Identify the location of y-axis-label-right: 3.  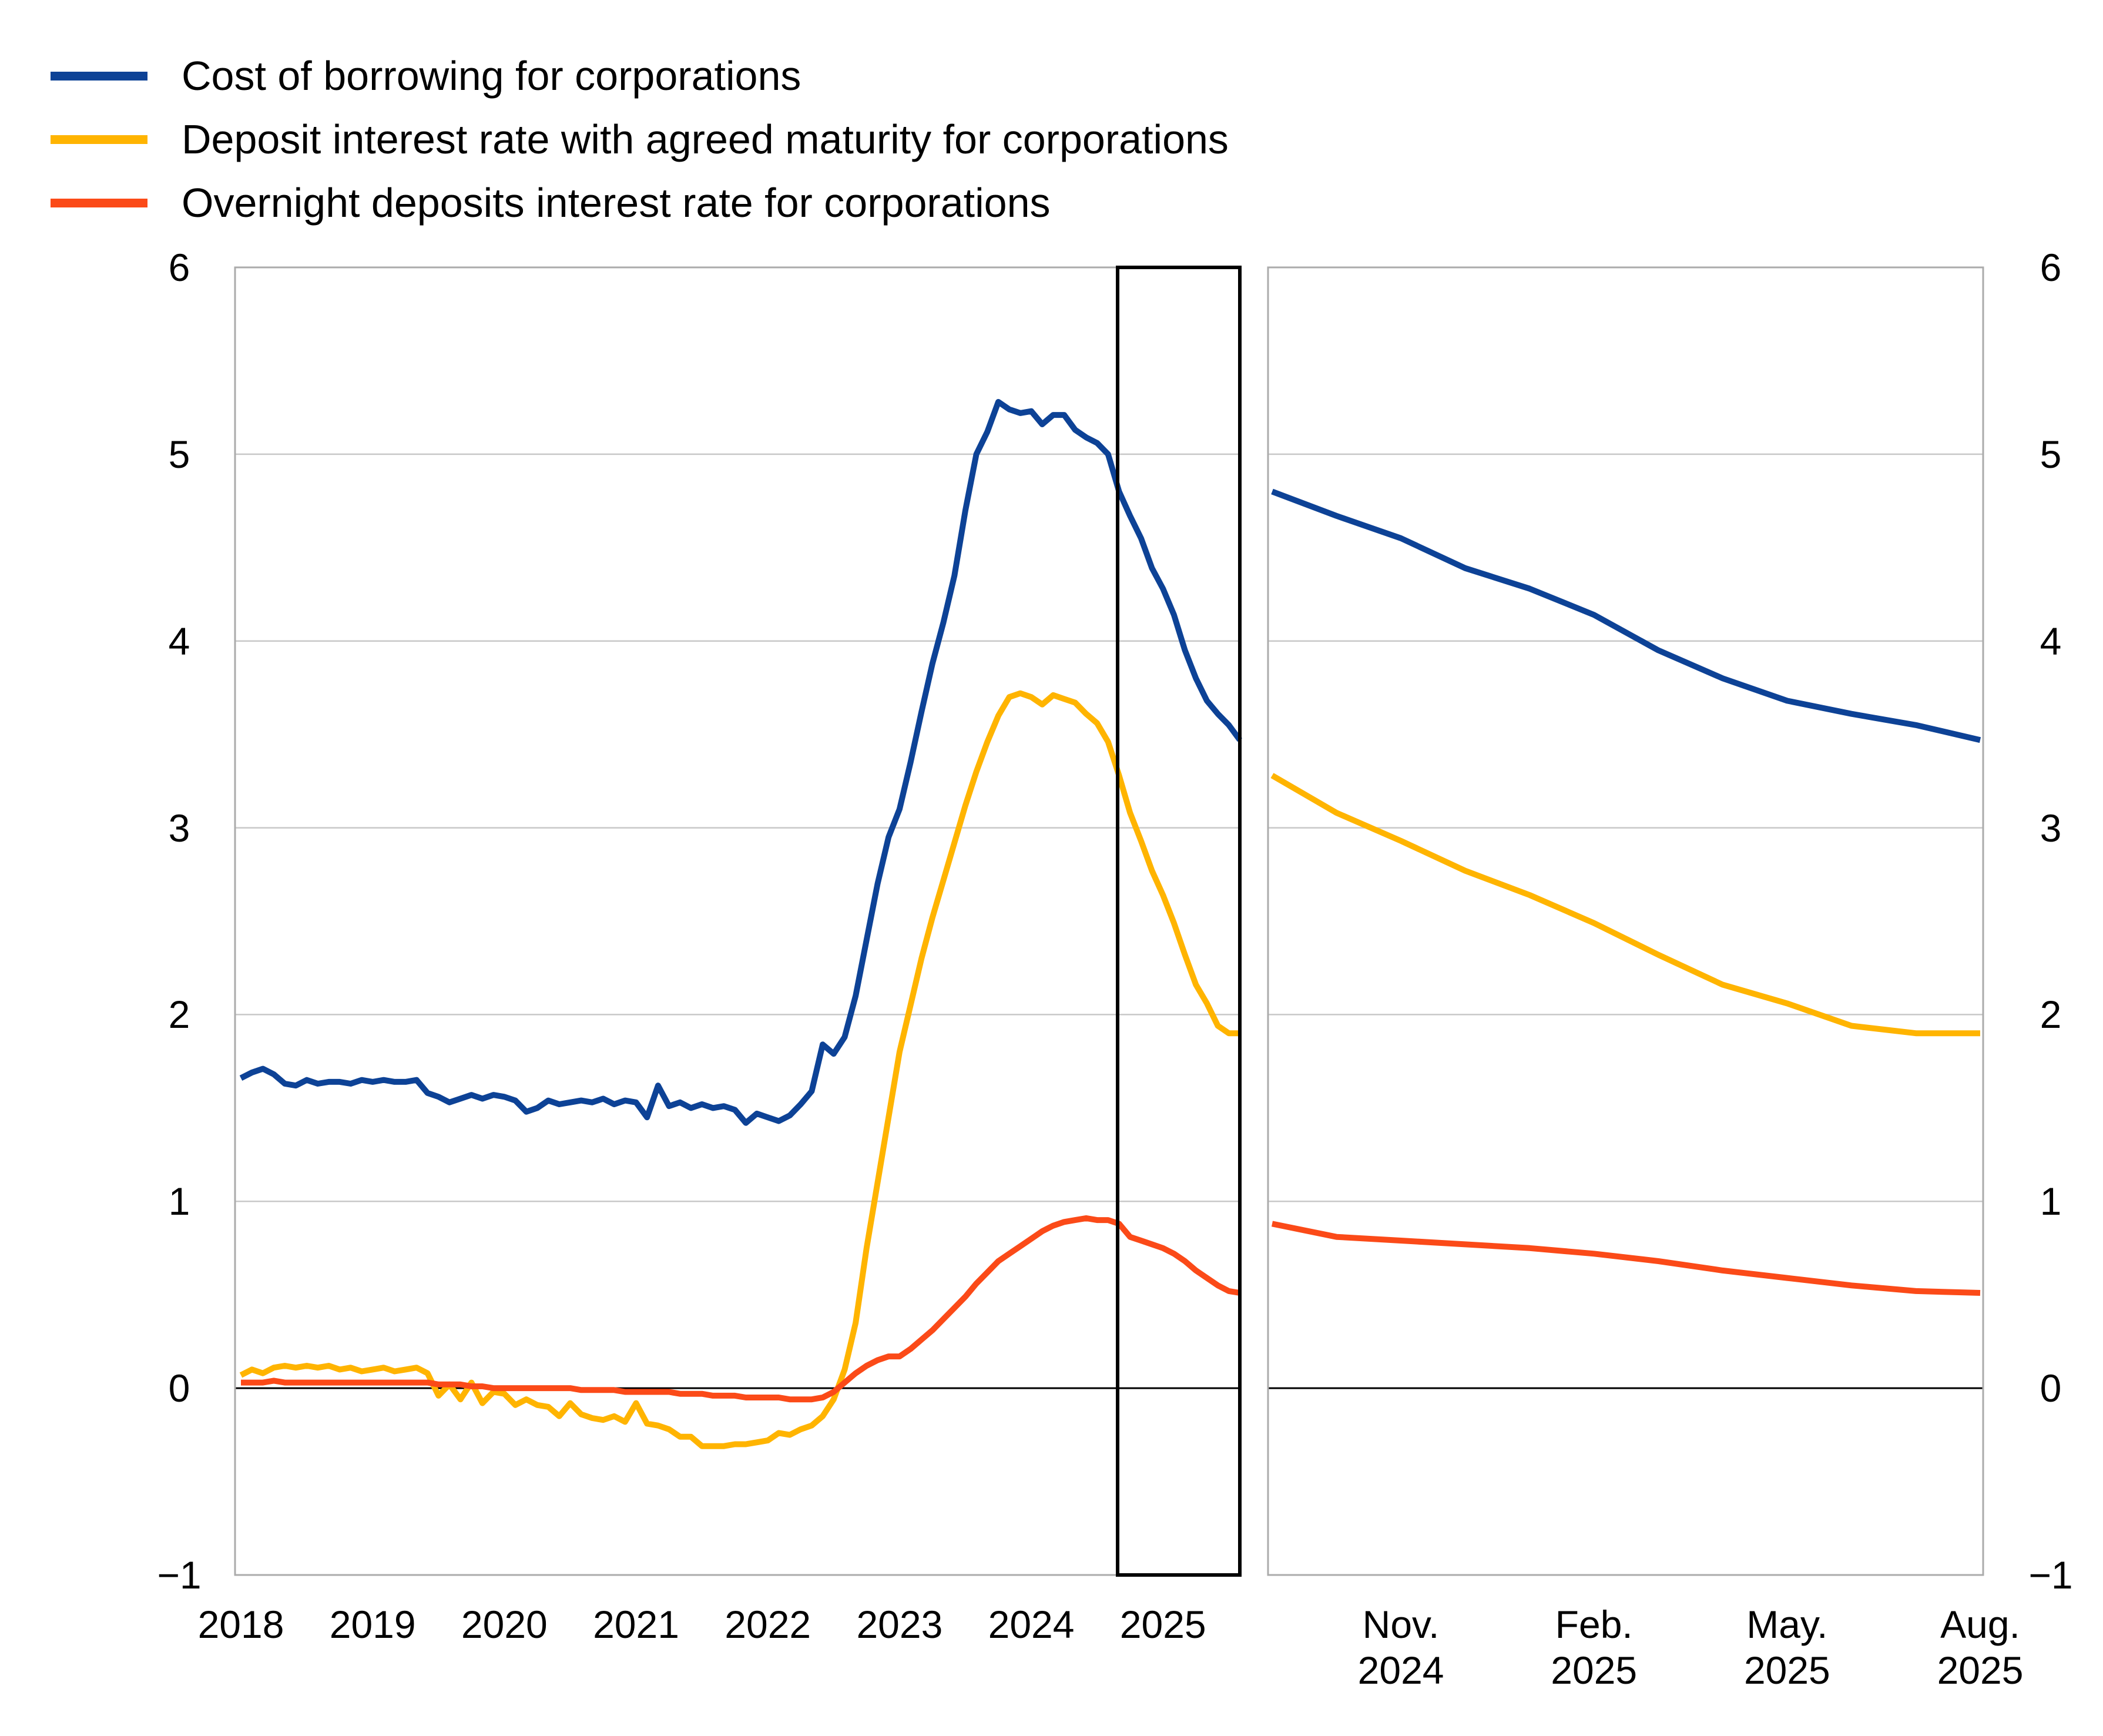
(2051, 828).